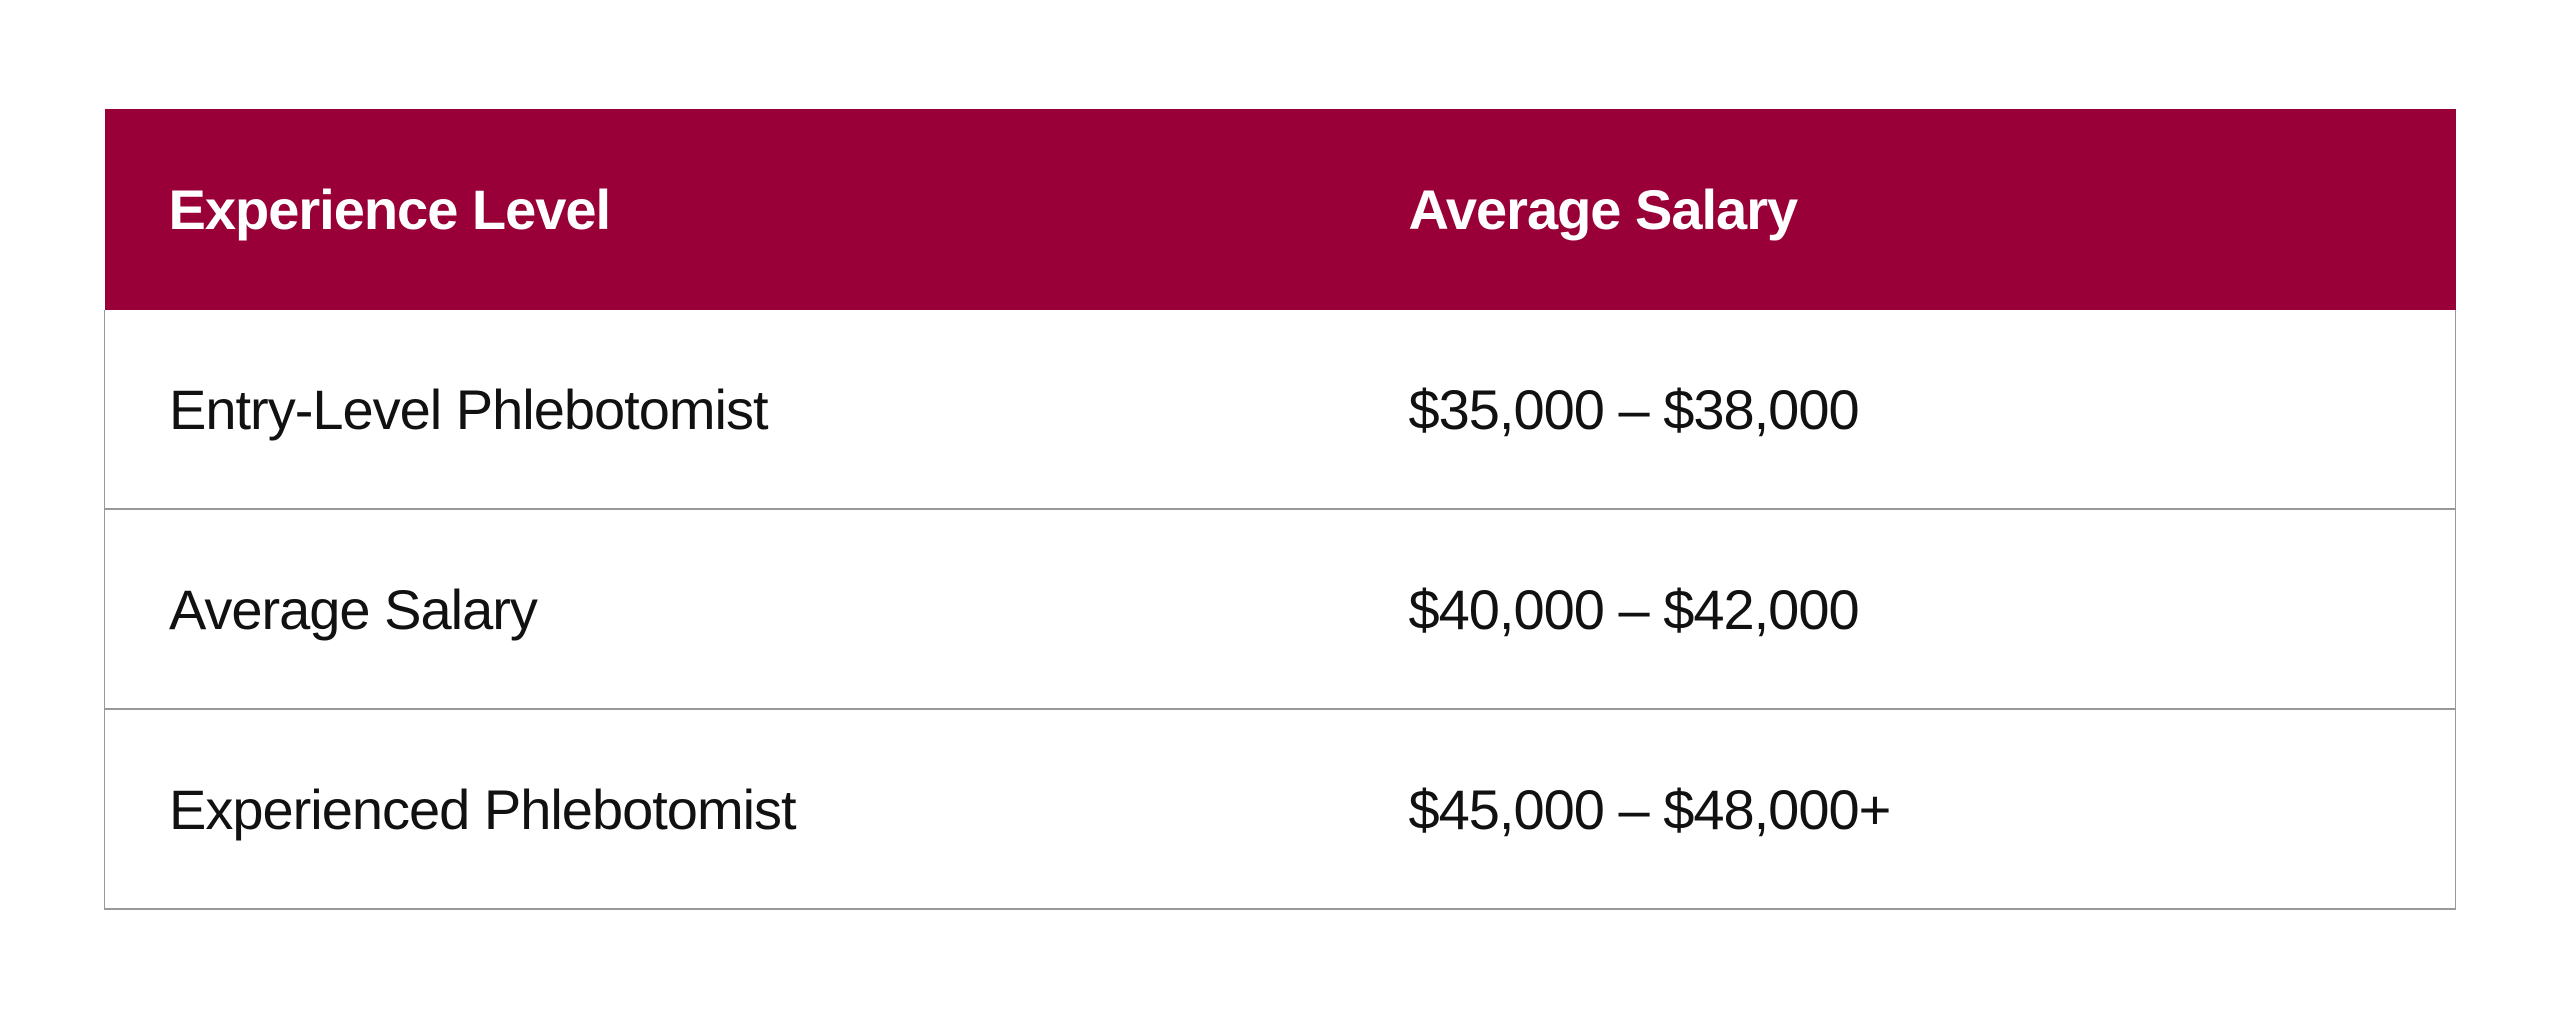 This screenshot has height=1015, width=2560. Describe the element at coordinates (724, 809) in the screenshot. I see `table-cell: Experienced Phlebotomist` at that location.